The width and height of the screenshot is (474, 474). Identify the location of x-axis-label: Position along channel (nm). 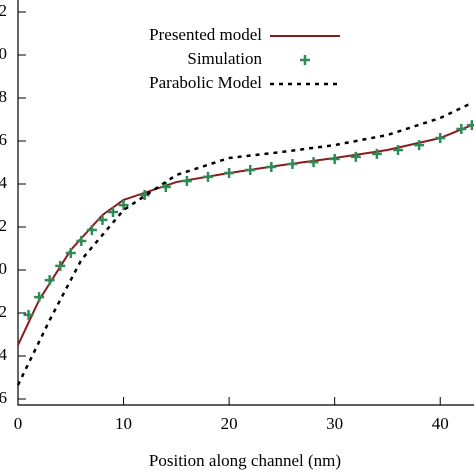
(245, 460).